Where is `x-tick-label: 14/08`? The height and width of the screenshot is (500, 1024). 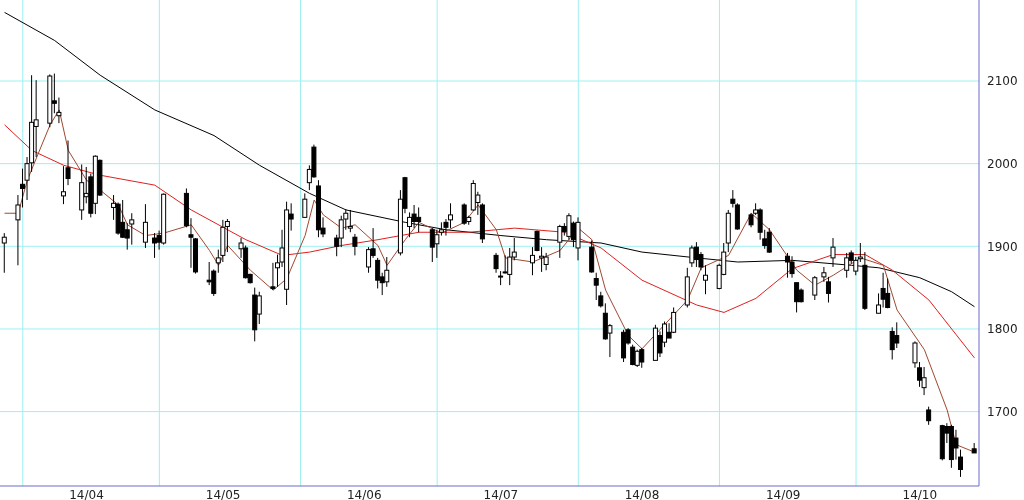
x-tick-label: 14/08 is located at coordinates (642, 493).